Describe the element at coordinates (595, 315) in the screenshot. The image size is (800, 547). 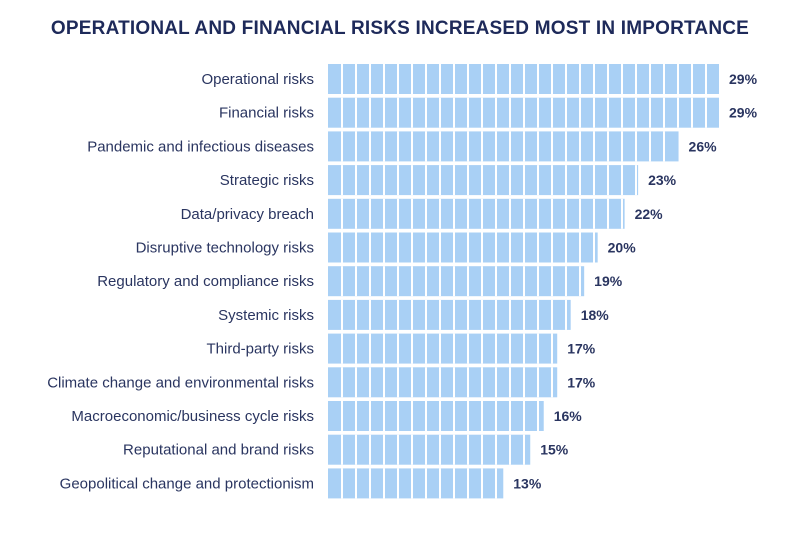
I see `value-label: 18%` at that location.